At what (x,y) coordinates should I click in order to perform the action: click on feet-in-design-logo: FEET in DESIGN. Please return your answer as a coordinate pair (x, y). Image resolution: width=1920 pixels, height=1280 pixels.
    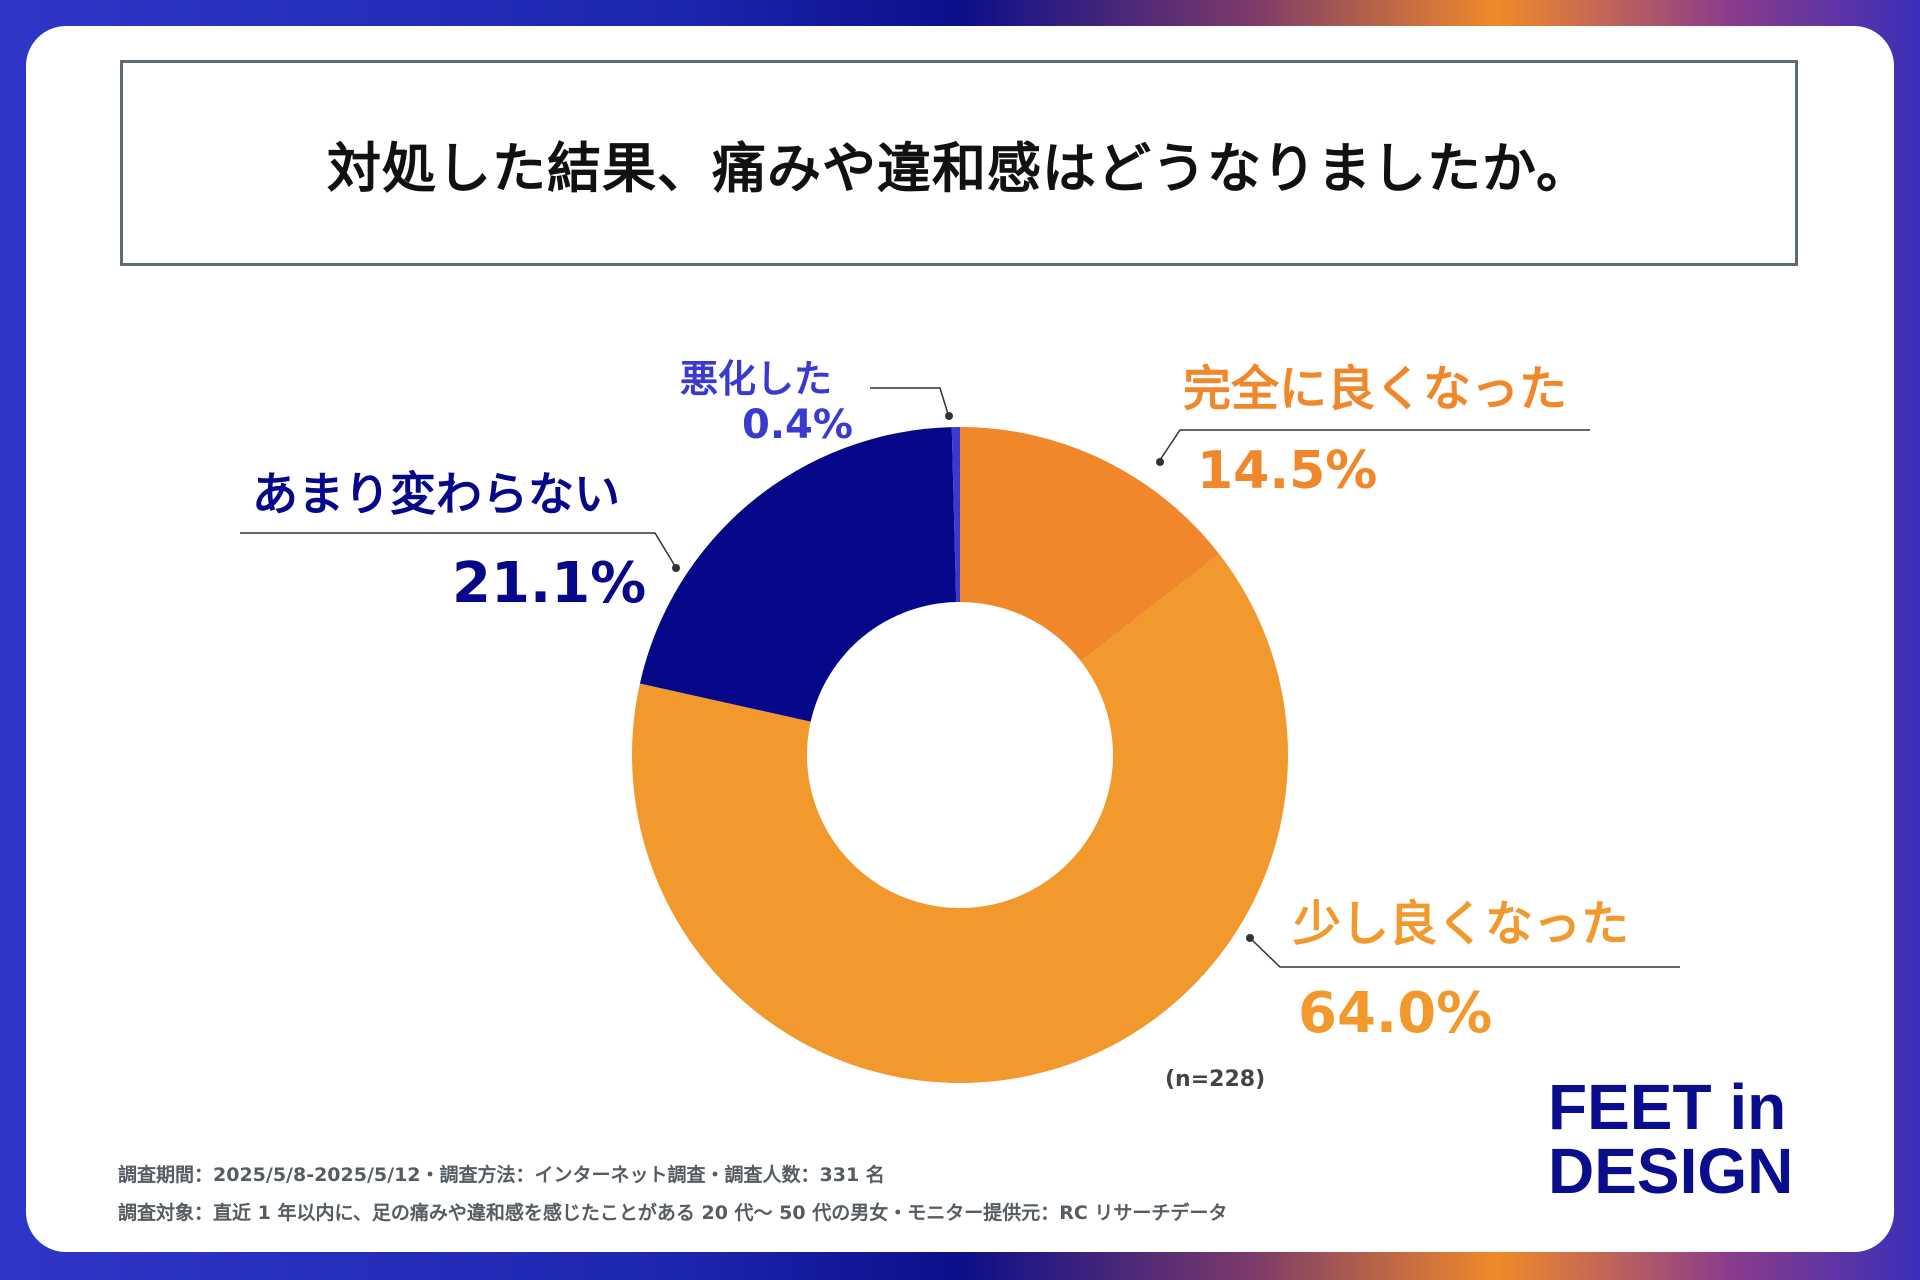
    Looking at the image, I should click on (1670, 1139).